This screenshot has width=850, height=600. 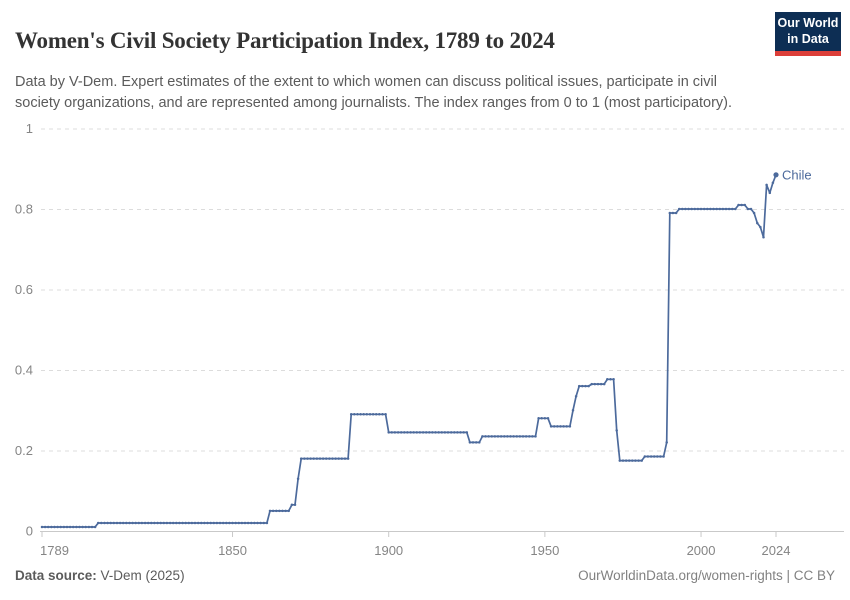 I want to click on x-tick-label: 1950, so click(x=544, y=550).